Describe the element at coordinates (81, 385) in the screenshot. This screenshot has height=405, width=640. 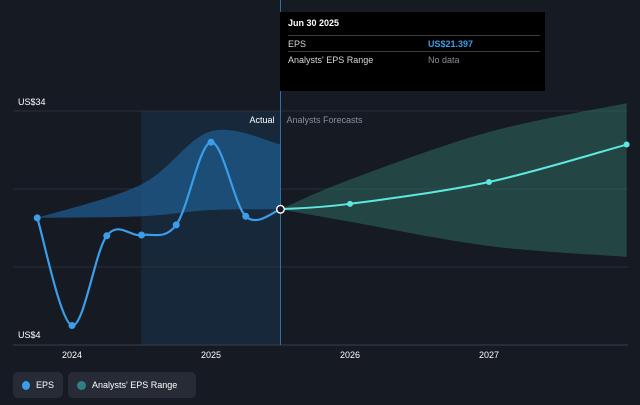
I see `range-legend-dot-icon` at that location.